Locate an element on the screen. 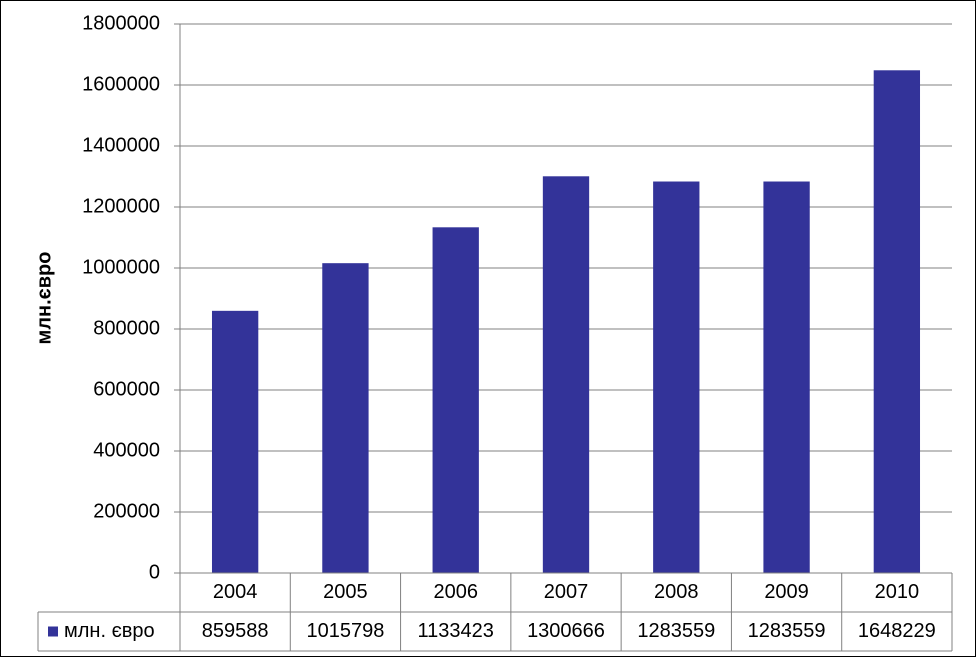 This screenshot has height=658, width=977. y-tick-label: 1400000 is located at coordinates (121, 145).